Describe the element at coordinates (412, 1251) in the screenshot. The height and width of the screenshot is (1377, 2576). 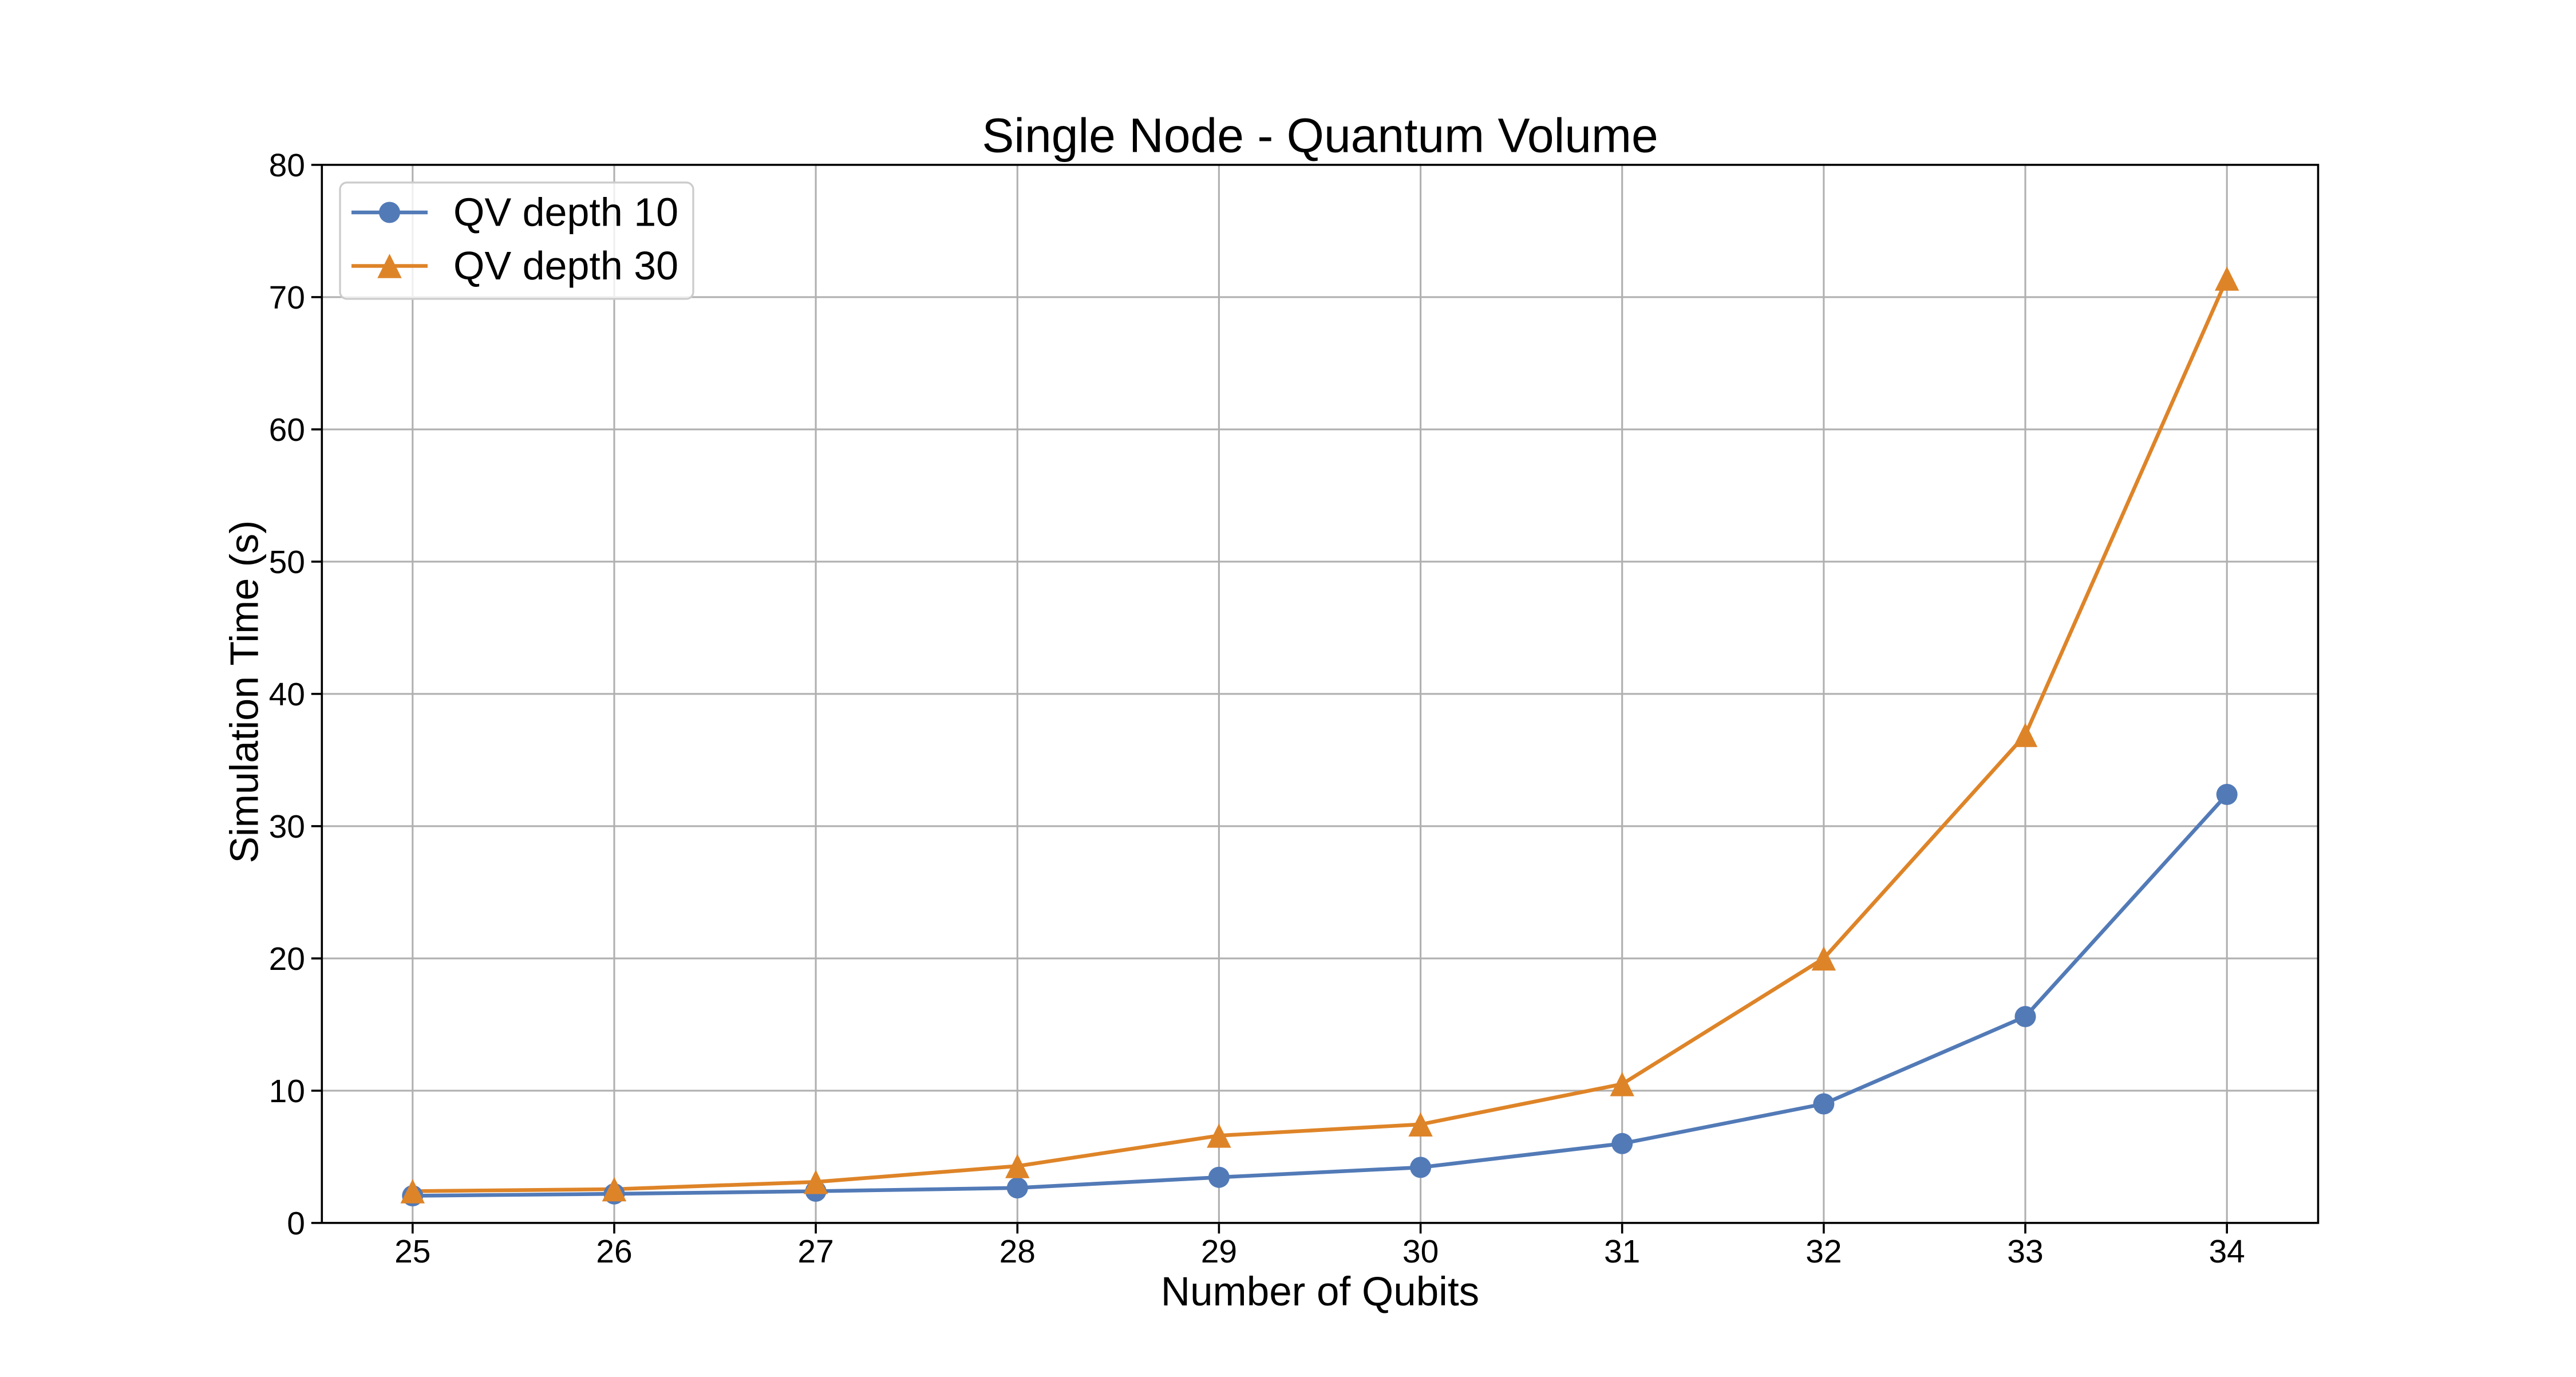
I see `svg-text: 25` at that location.